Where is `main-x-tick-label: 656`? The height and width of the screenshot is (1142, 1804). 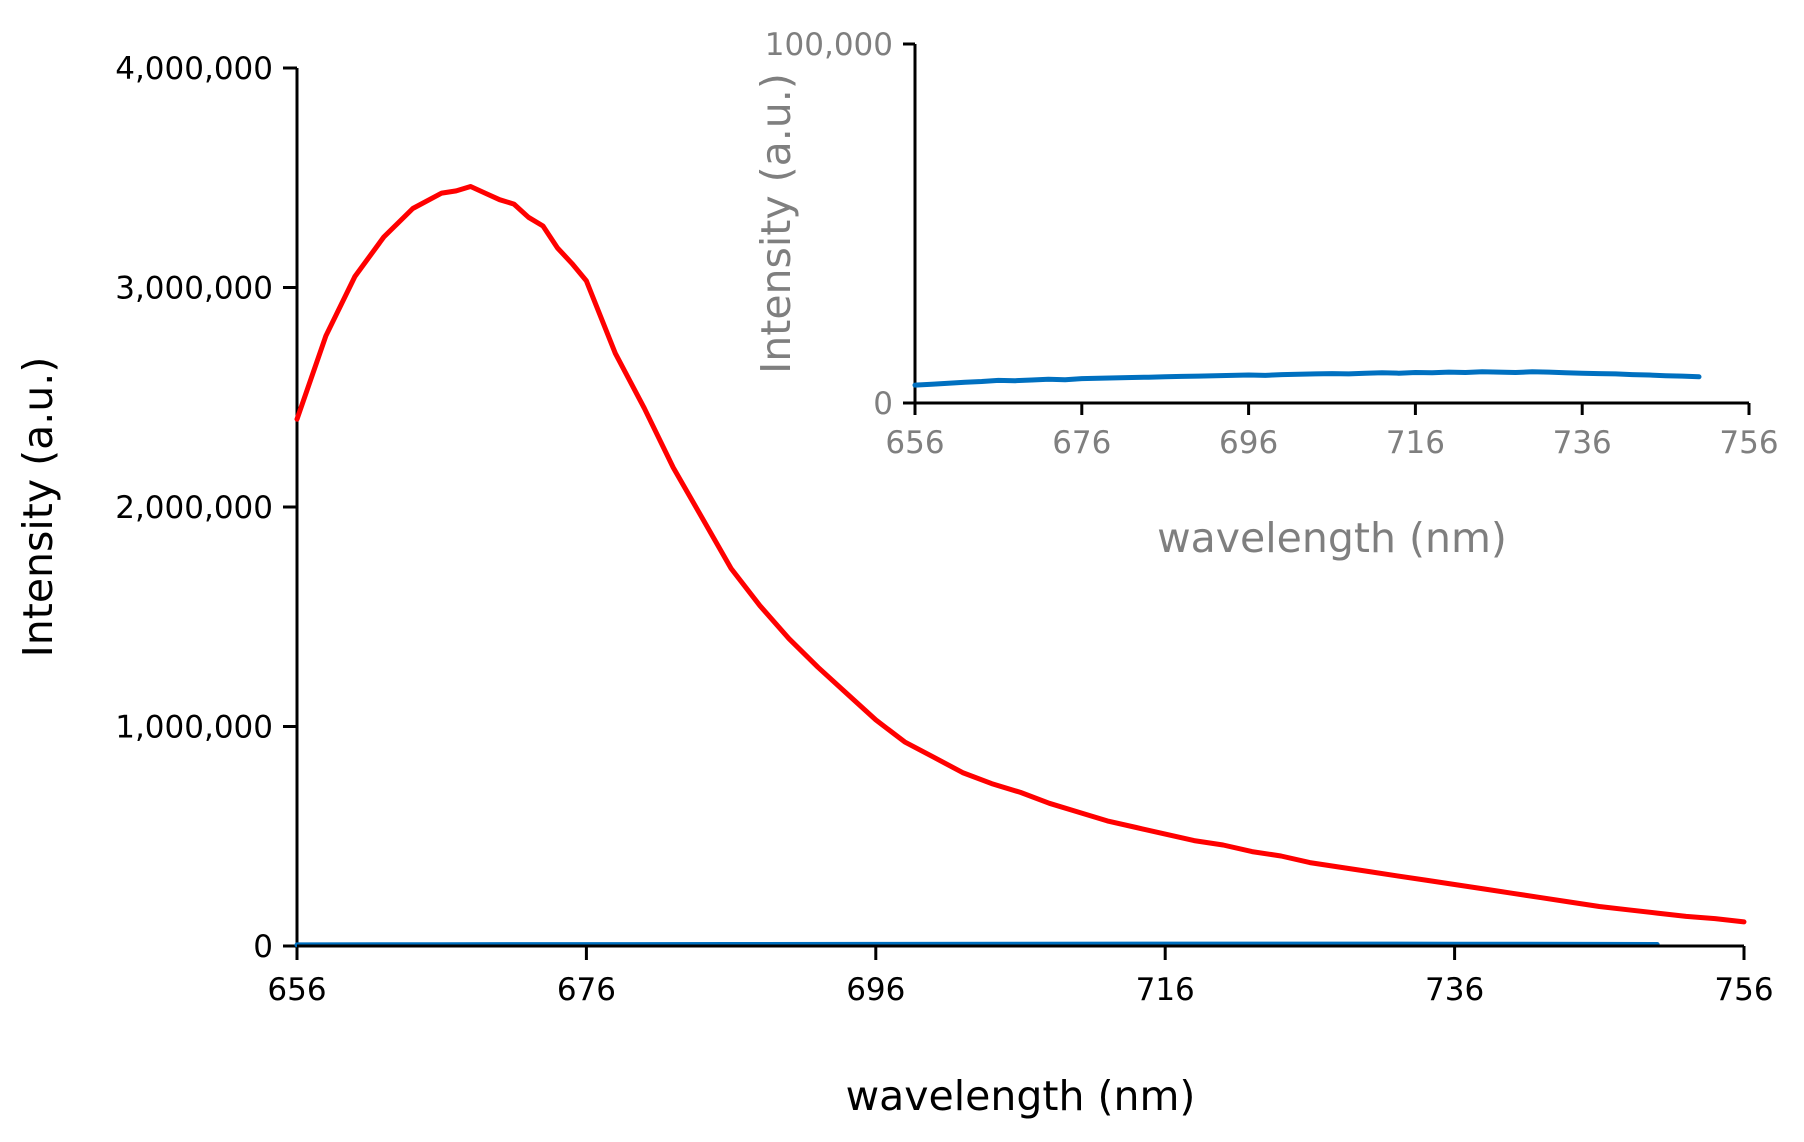
main-x-tick-label: 656 is located at coordinates (296, 990).